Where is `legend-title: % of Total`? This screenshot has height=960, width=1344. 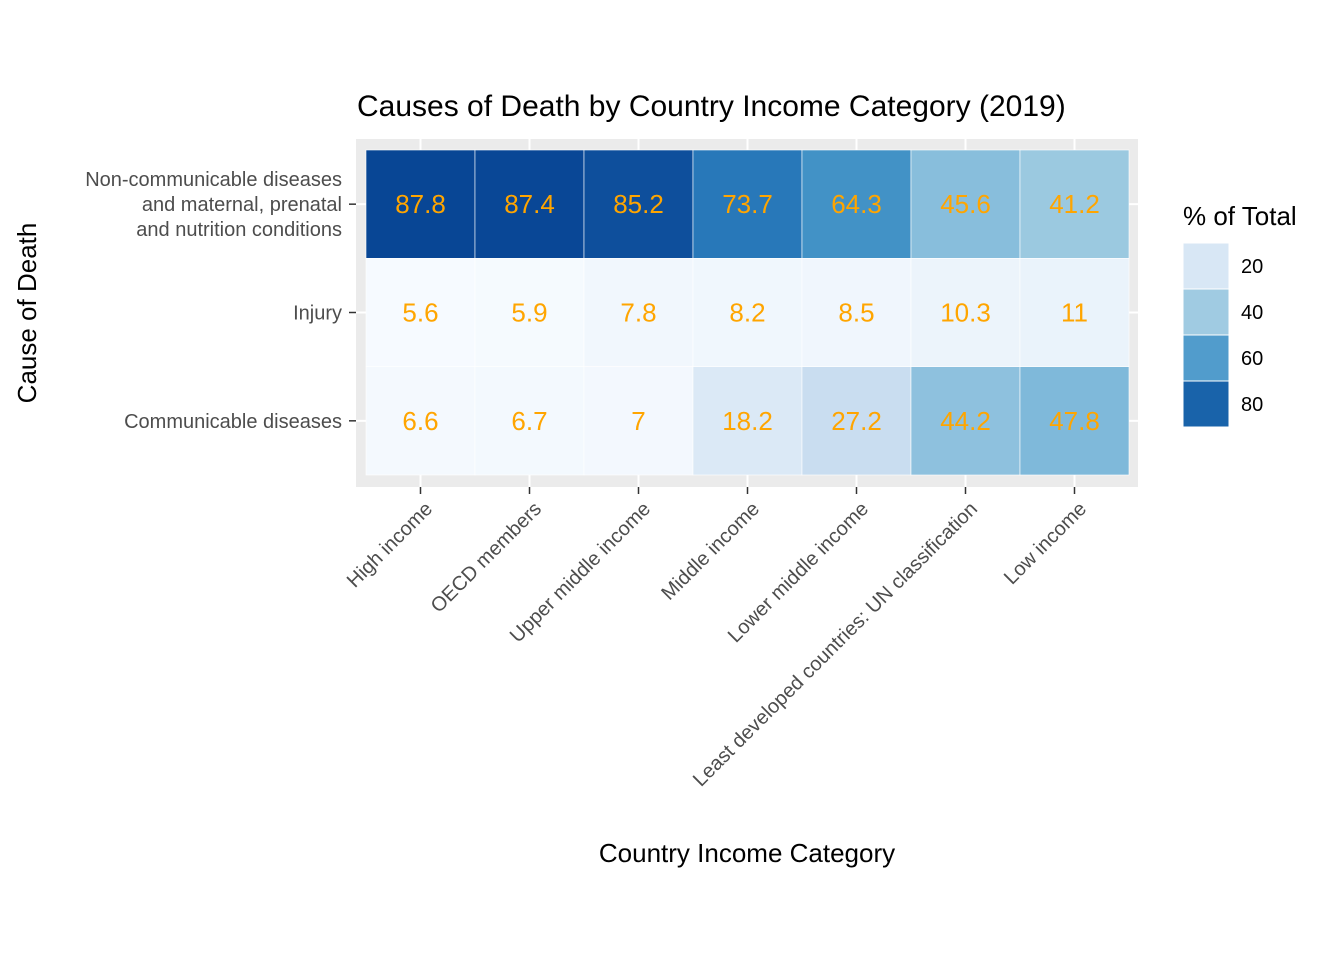
legend-title: % of Total is located at coordinates (1240, 216).